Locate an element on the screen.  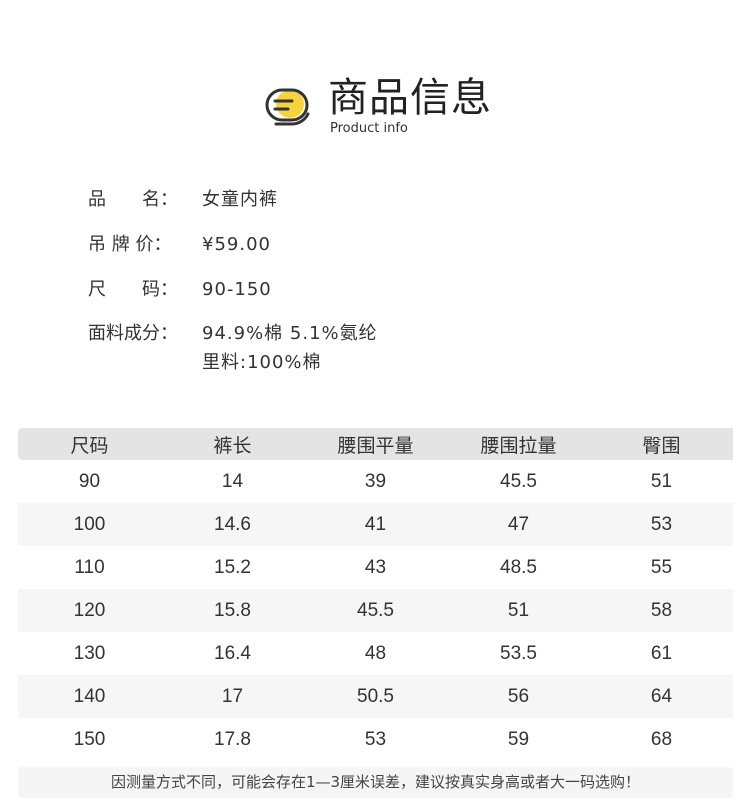
table-cell: 100 is located at coordinates (89, 524).